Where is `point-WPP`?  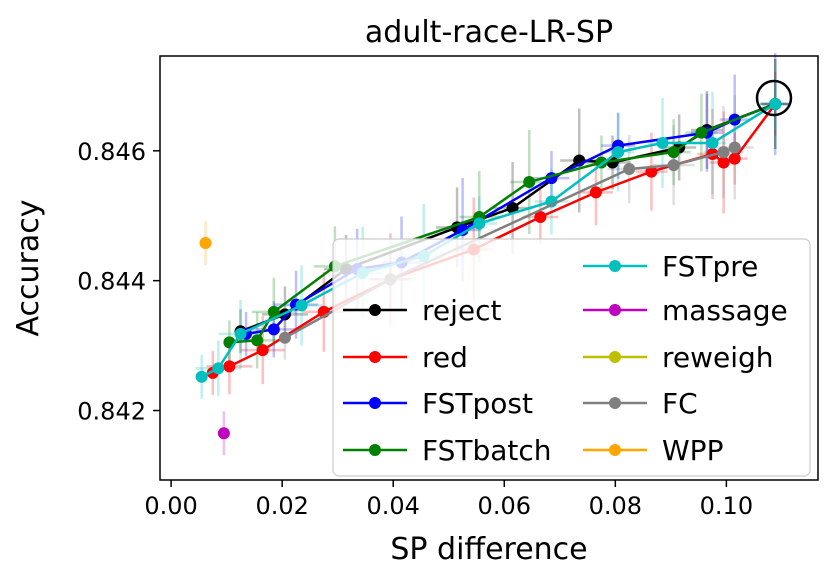
point-WPP is located at coordinates (205, 243).